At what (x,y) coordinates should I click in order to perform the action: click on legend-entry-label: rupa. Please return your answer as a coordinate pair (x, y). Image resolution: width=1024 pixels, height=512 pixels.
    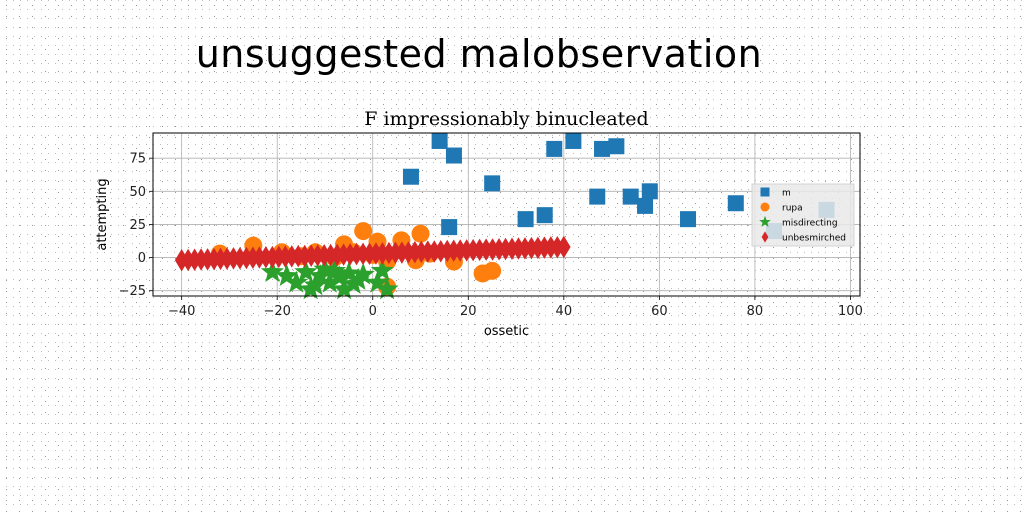
    Looking at the image, I should click on (792, 209).